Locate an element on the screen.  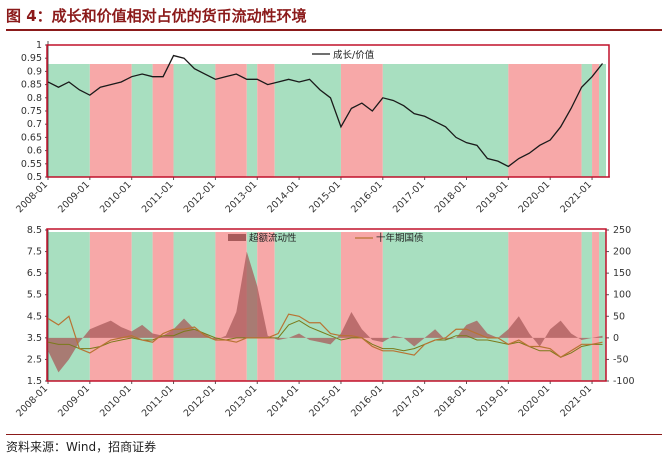
bottom-right-y-tick-label: 0 is located at coordinates (616, 338).